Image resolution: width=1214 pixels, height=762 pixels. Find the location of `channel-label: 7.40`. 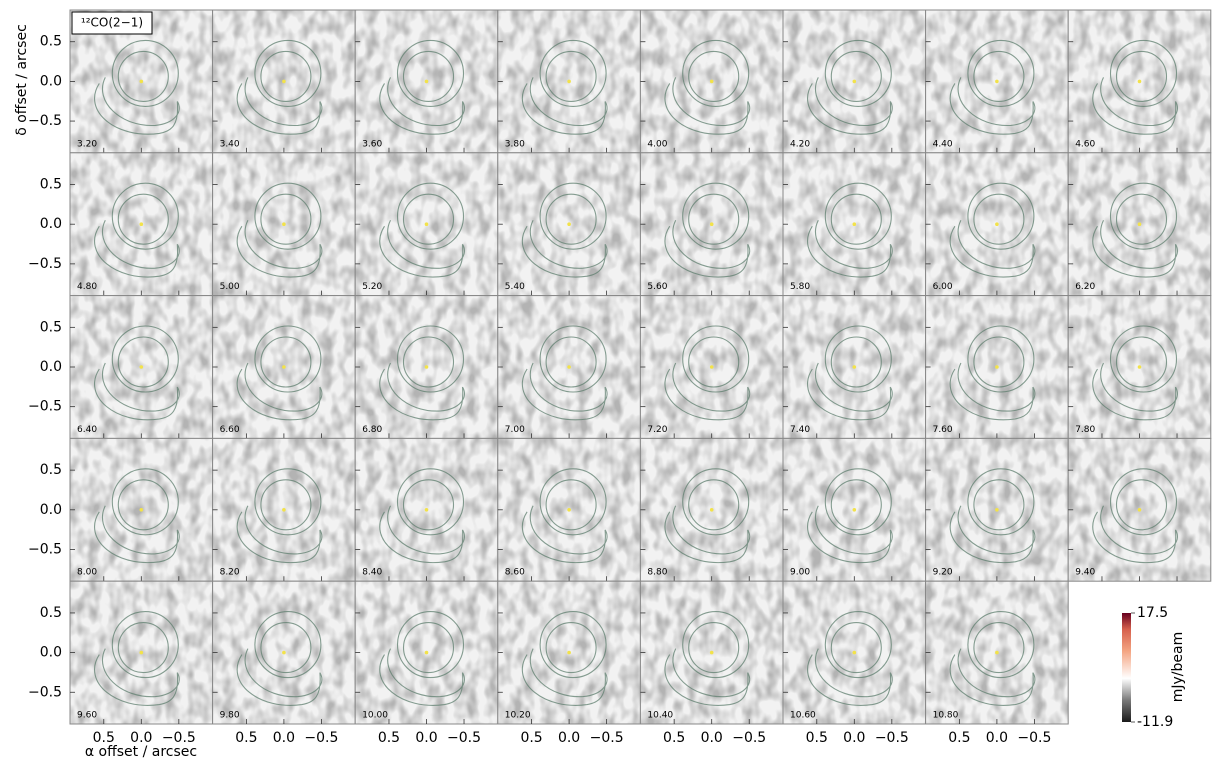

channel-label: 7.40 is located at coordinates (800, 430).